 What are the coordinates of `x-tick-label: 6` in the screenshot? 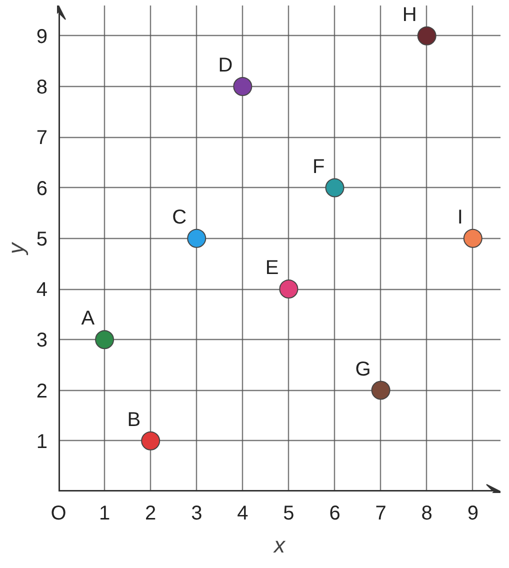 It's located at (334, 513).